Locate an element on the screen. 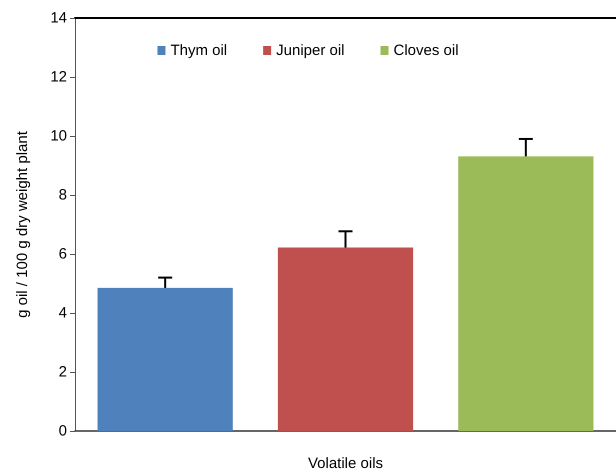  y-tick-label: 6 is located at coordinates (62, 254).